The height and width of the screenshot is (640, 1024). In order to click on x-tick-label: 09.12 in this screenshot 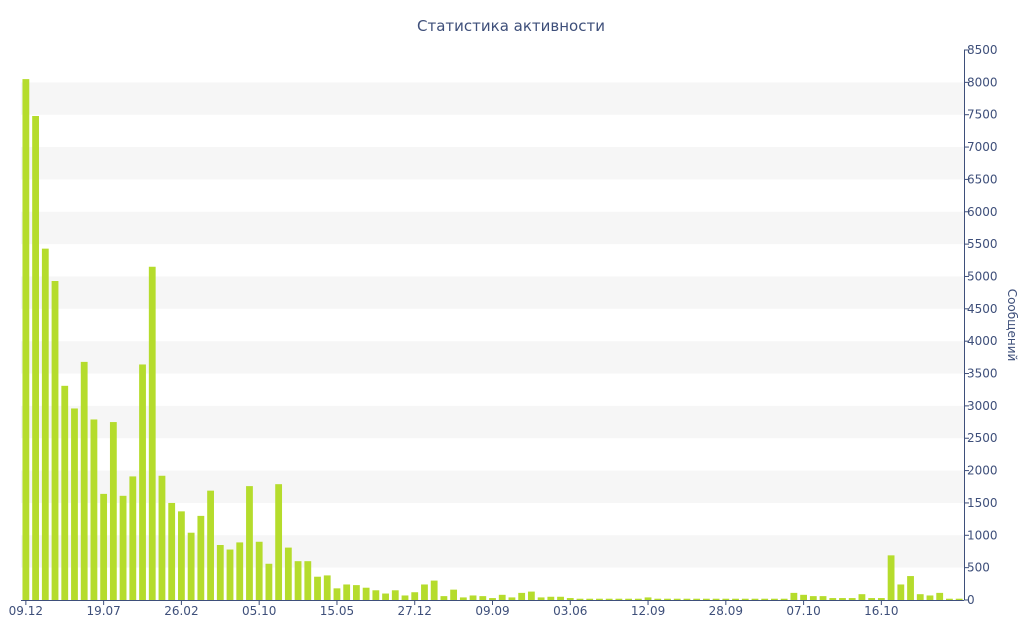, I will do `click(26, 611)`.